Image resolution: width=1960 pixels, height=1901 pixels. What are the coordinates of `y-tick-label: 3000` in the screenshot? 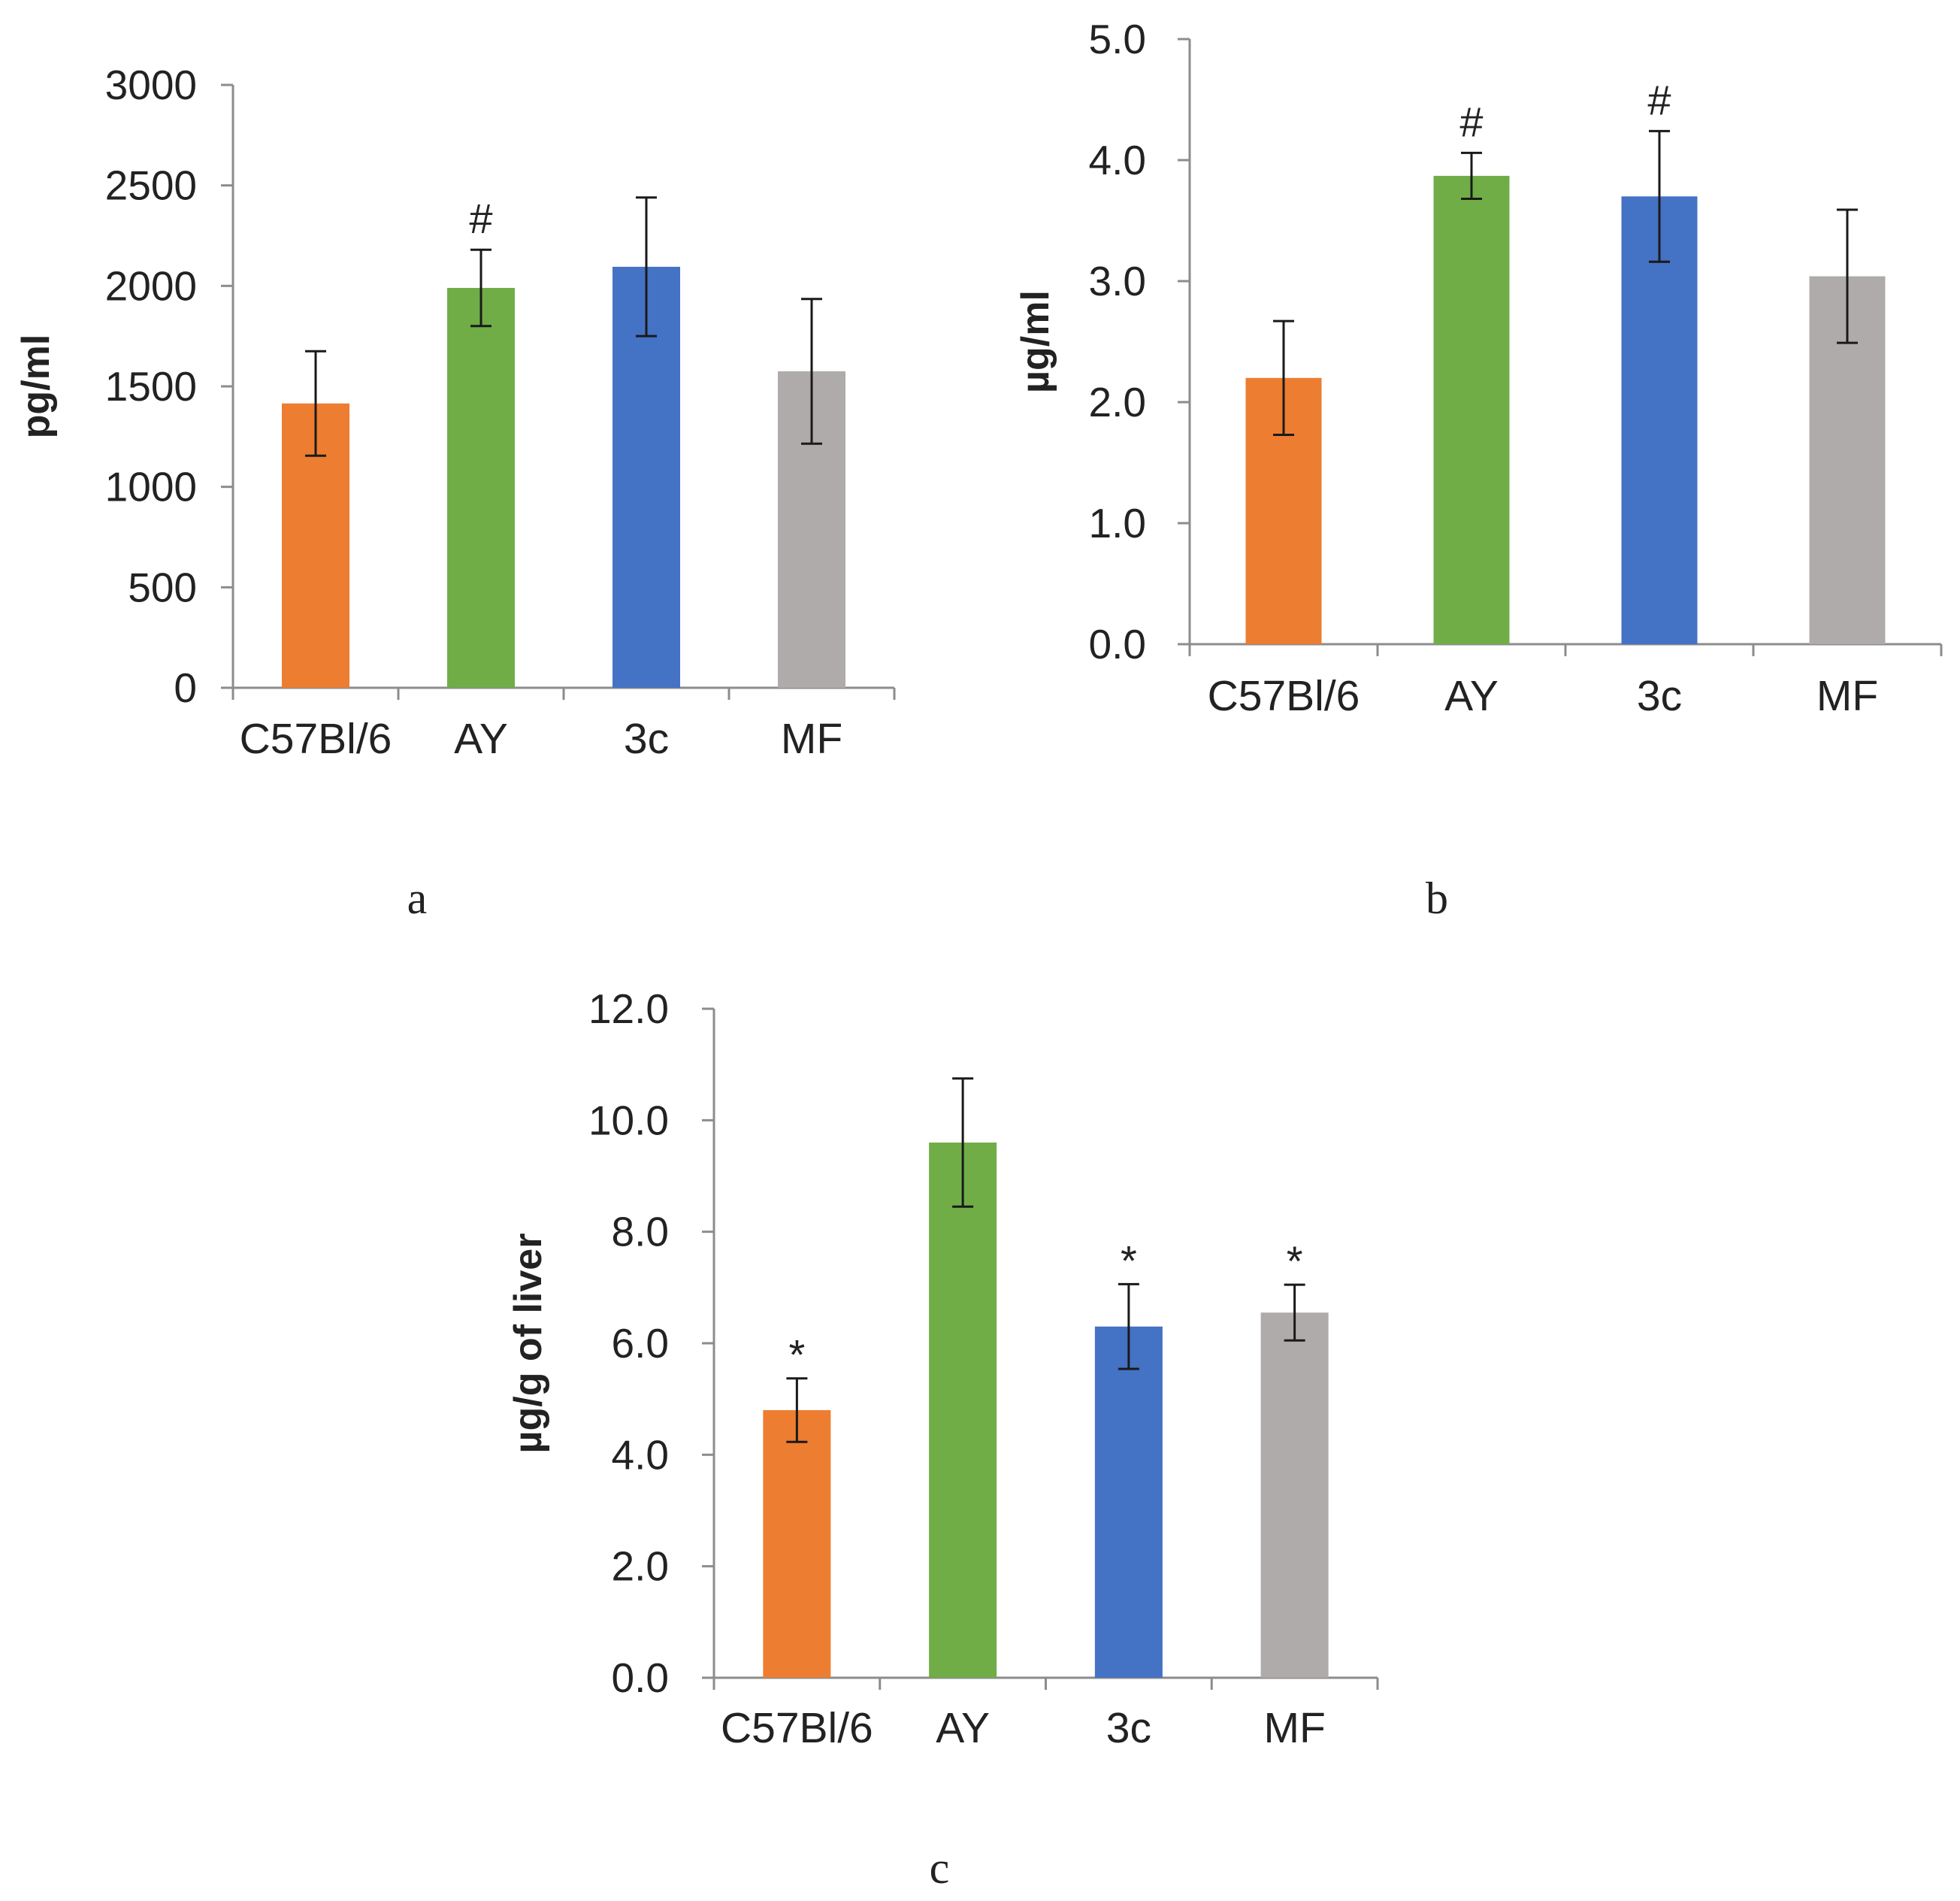 It's located at (151, 85).